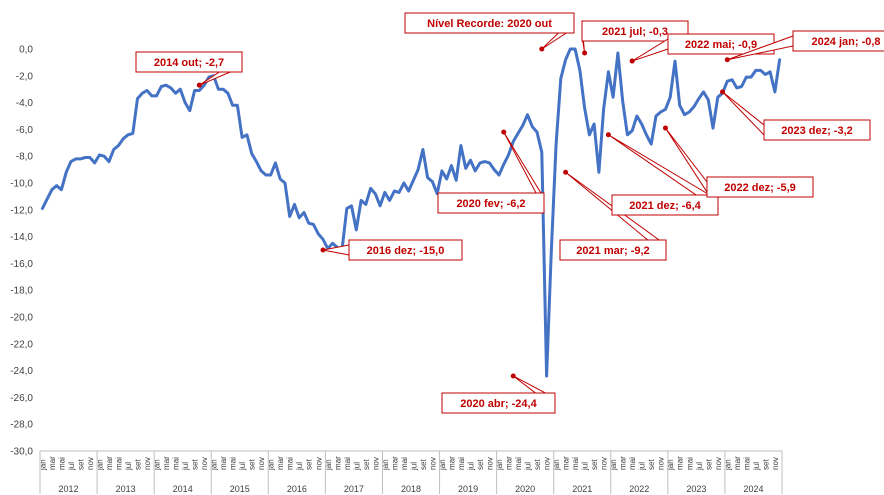 The height and width of the screenshot is (495, 884). I want to click on year-label: 2019, so click(468, 489).